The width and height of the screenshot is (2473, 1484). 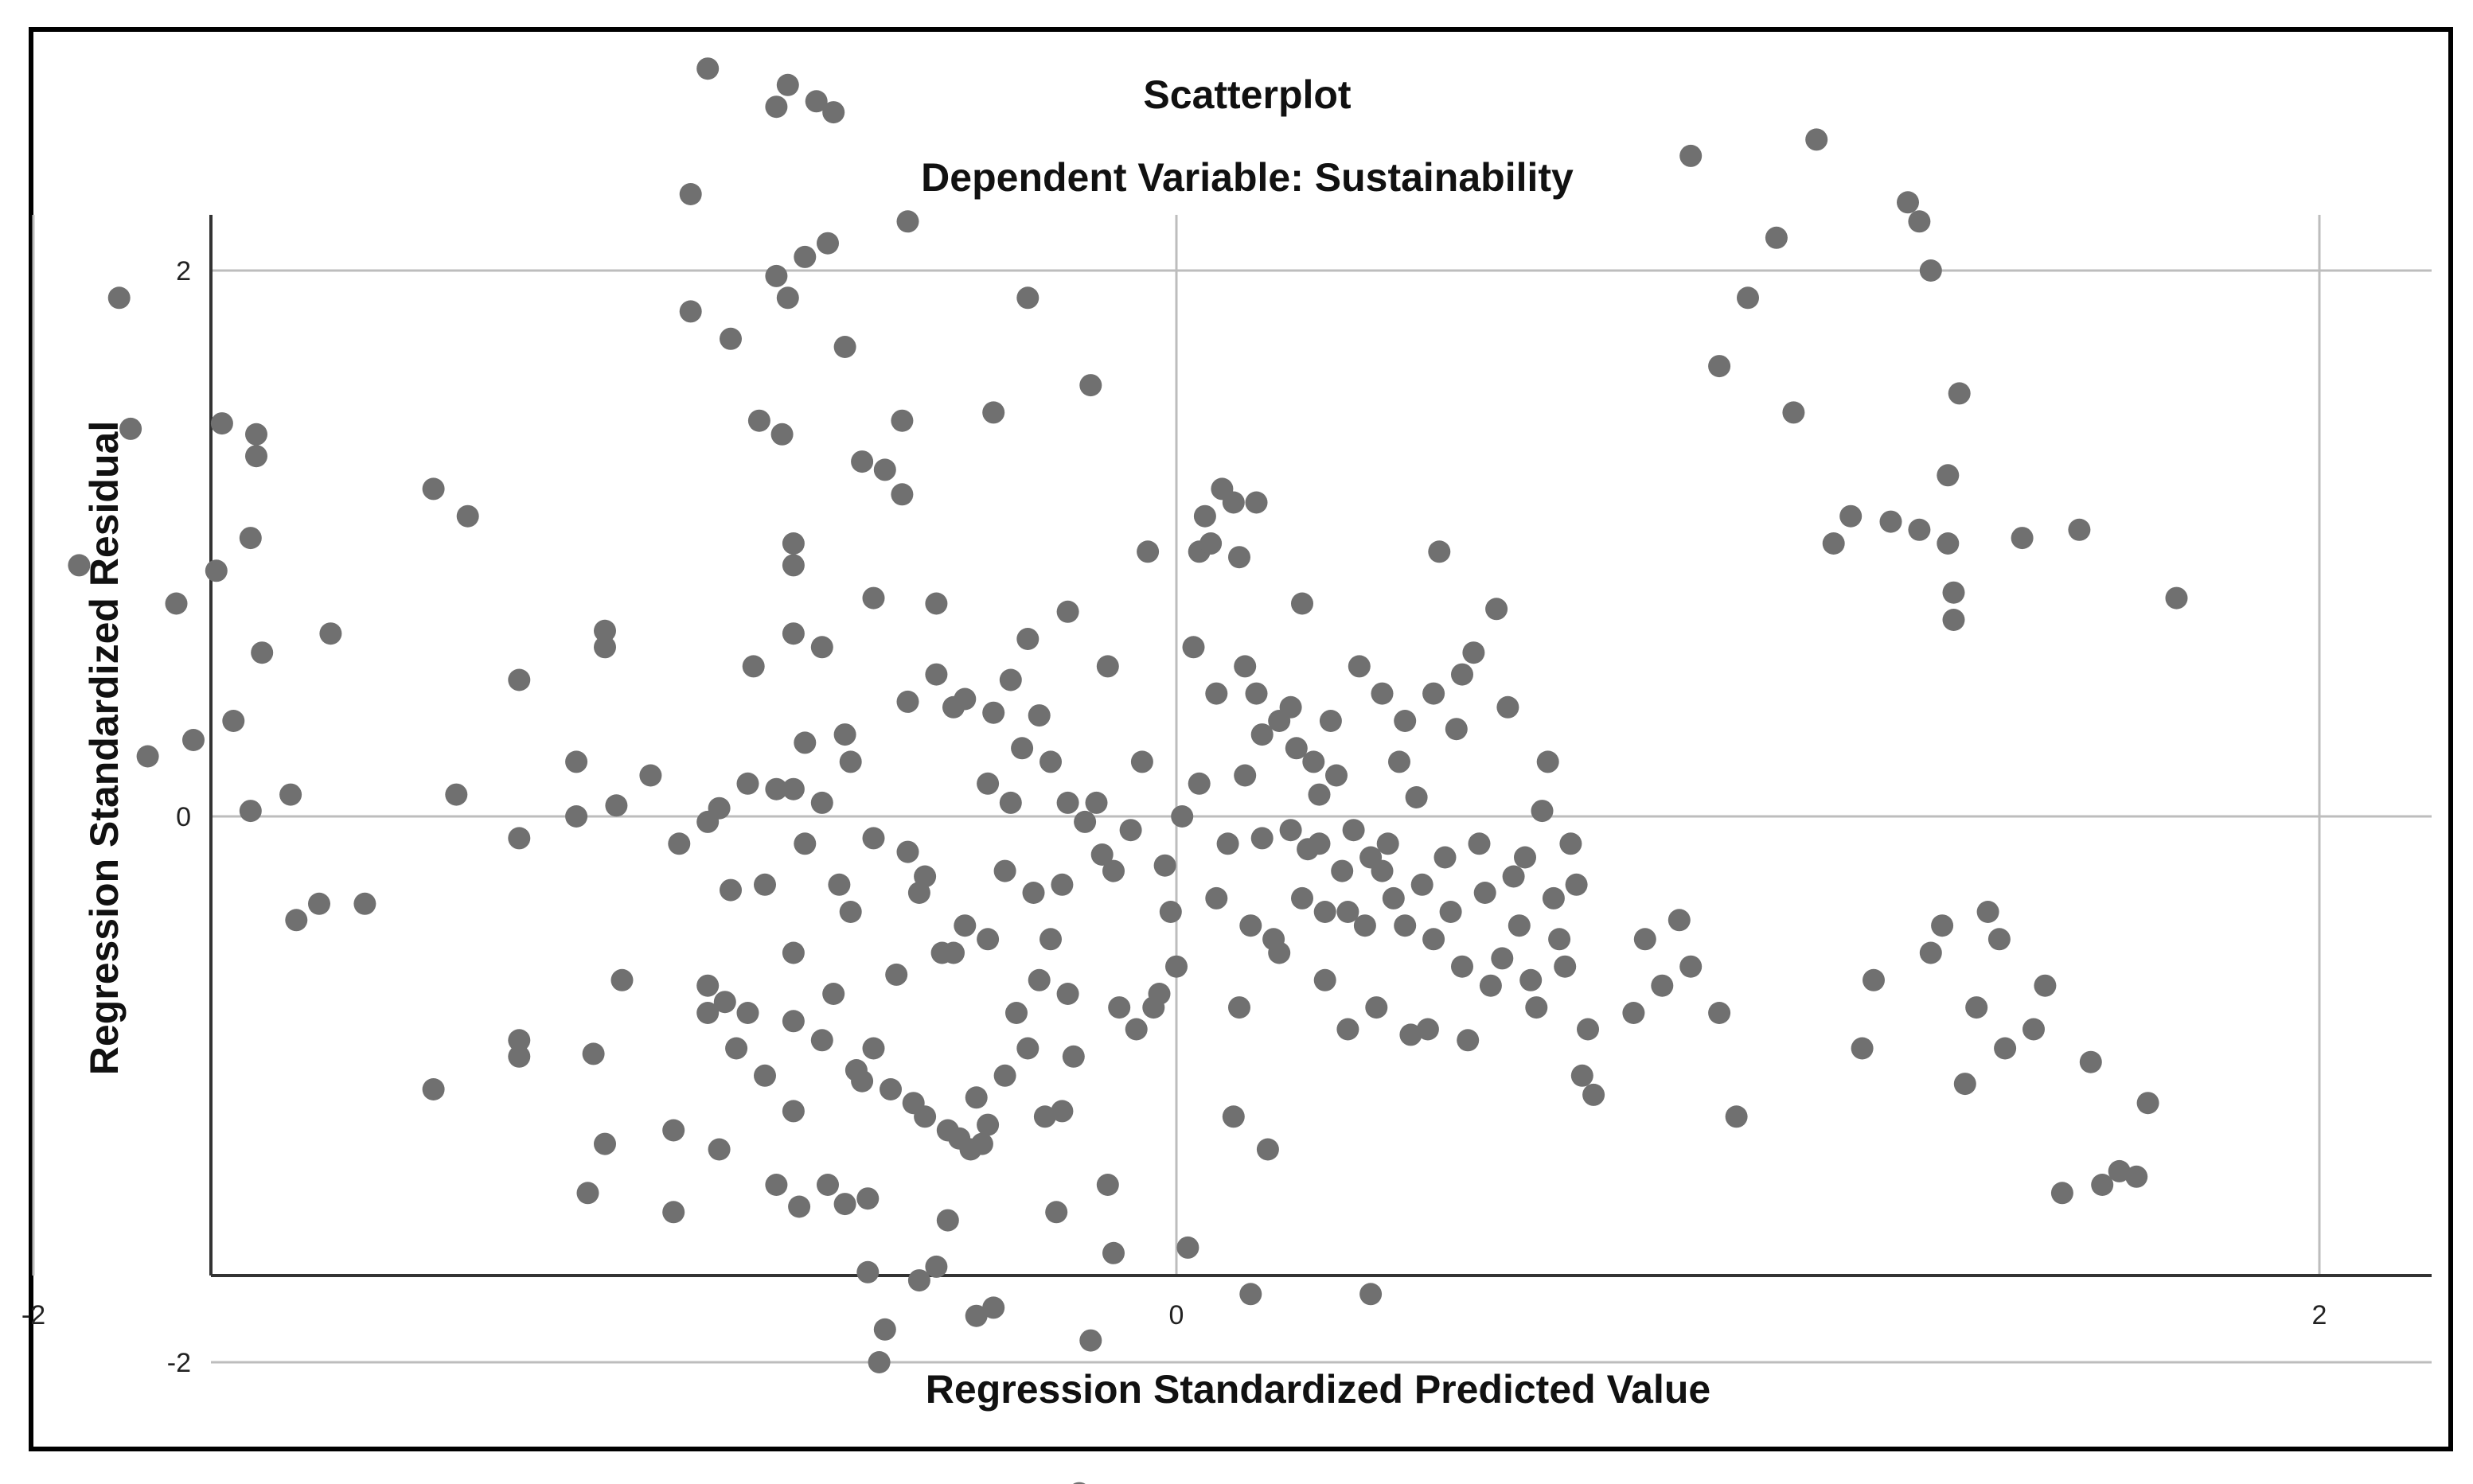 I want to click on x-tick-label: 0, so click(x=1176, y=1315).